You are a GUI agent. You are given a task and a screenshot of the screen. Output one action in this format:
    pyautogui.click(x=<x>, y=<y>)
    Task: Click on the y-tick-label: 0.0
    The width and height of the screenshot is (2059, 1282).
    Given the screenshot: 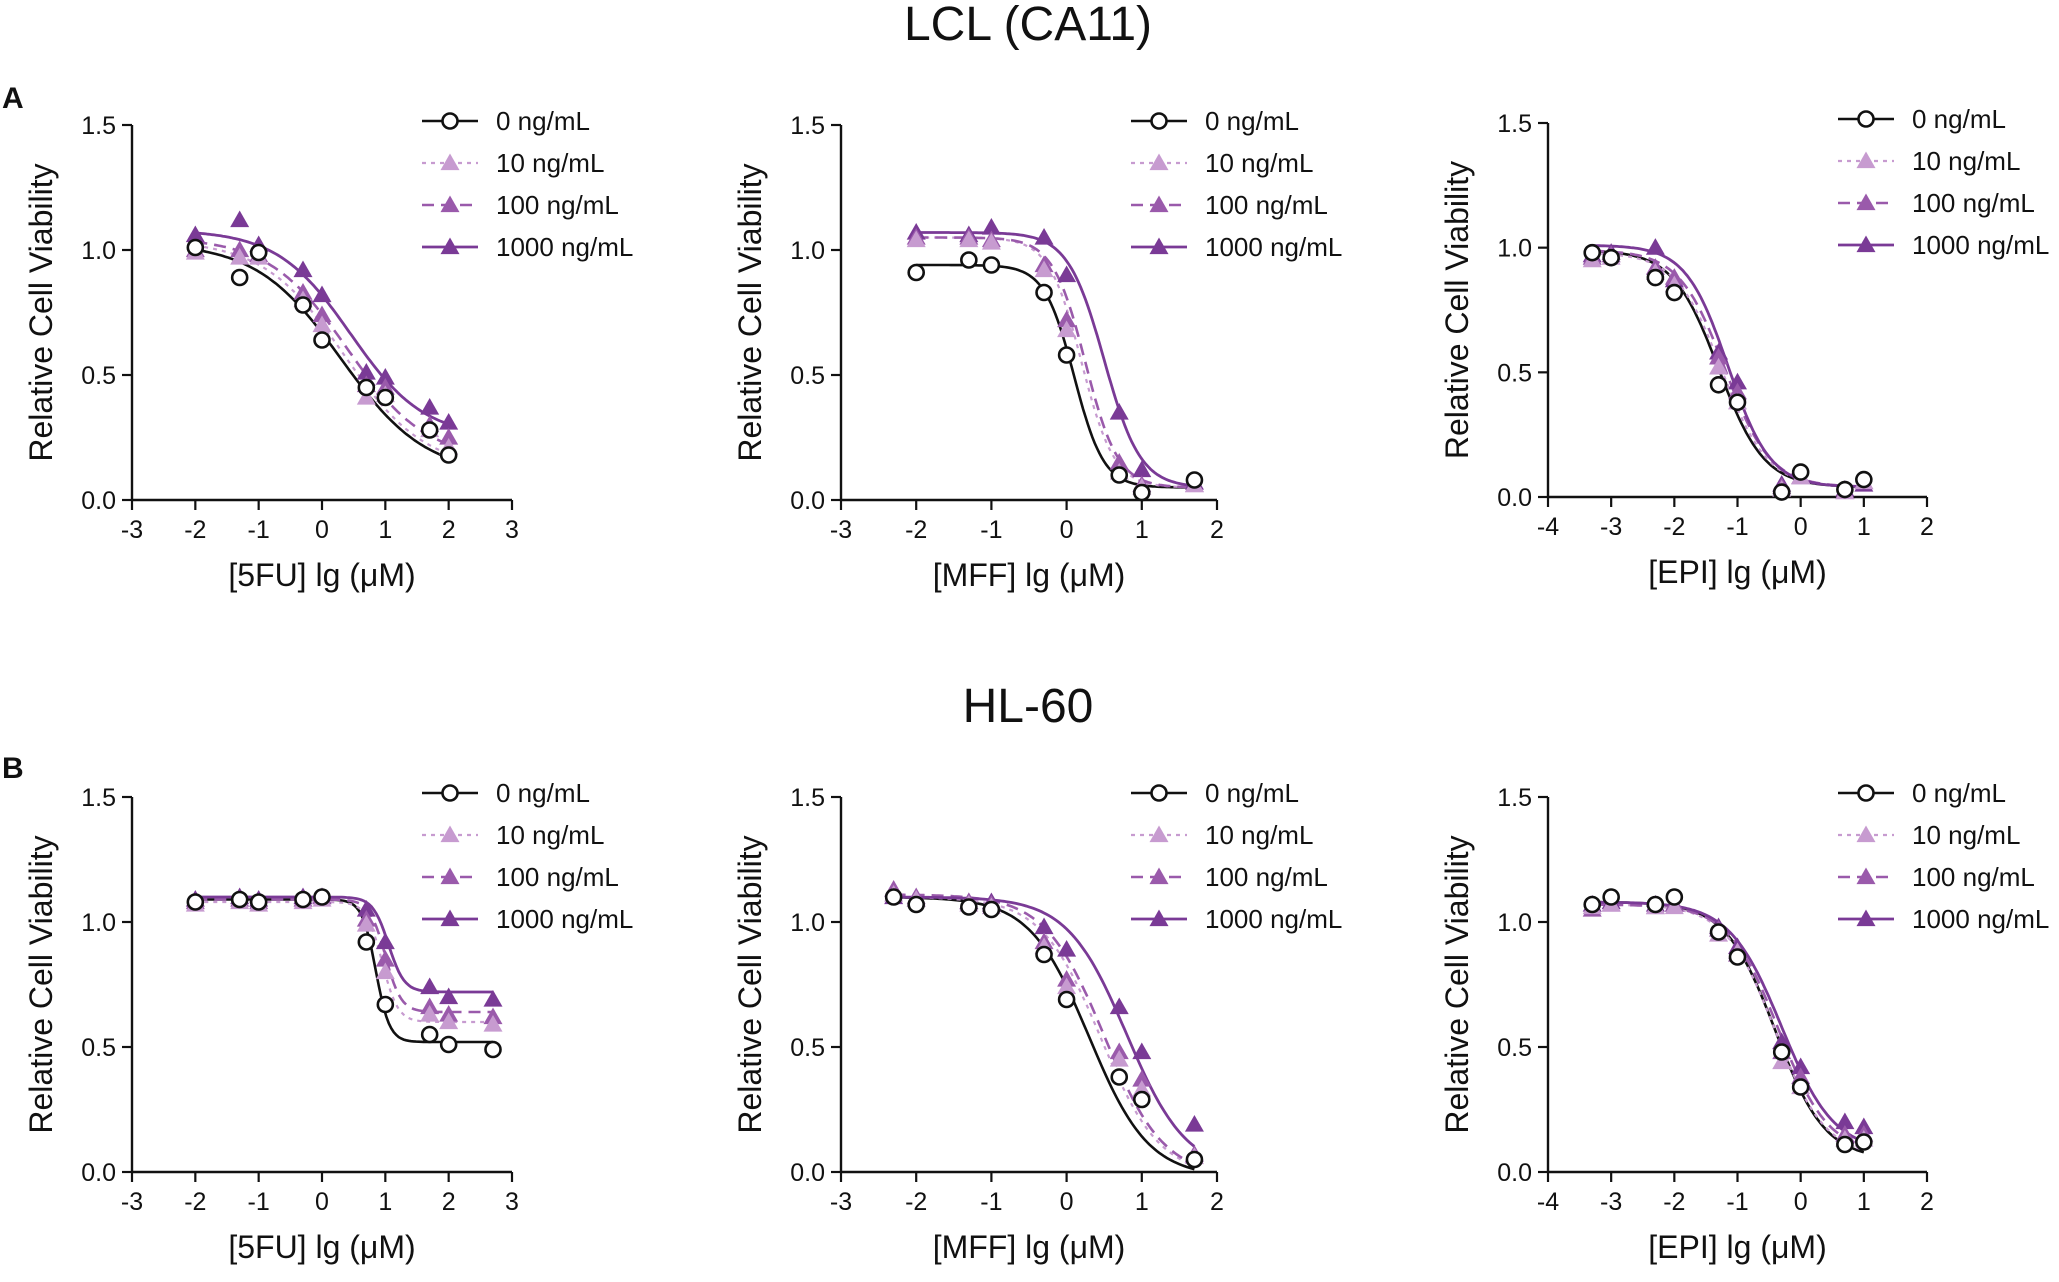 What is the action you would take?
    pyautogui.click(x=98, y=501)
    